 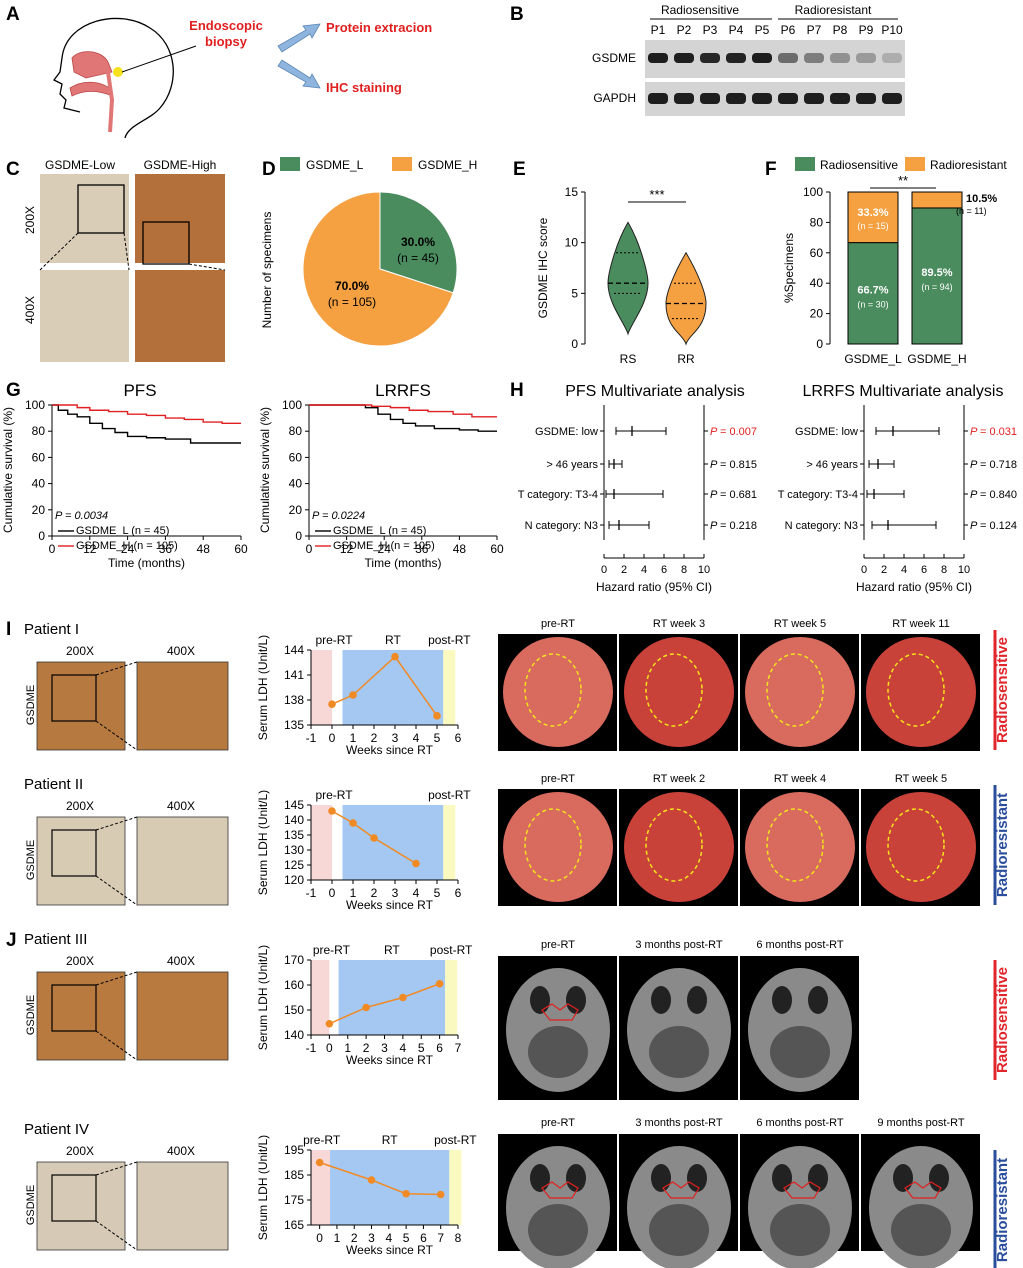 What do you see at coordinates (265, 470) in the screenshot?
I see `y-axis-label: Cumulative survival (%)` at bounding box center [265, 470].